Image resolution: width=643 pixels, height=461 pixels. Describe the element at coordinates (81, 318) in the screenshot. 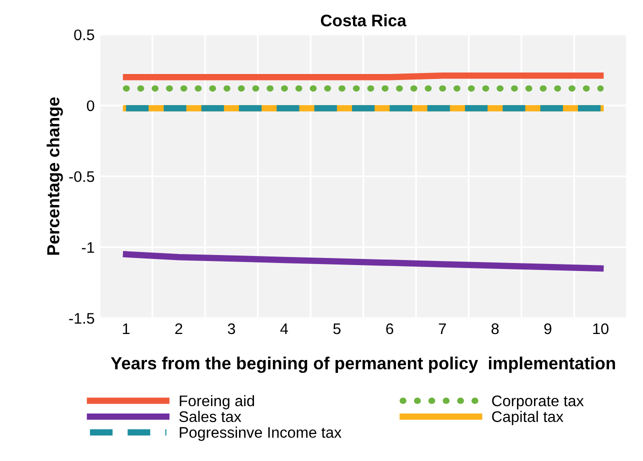

I see `y-tick-label: -1.5` at that location.